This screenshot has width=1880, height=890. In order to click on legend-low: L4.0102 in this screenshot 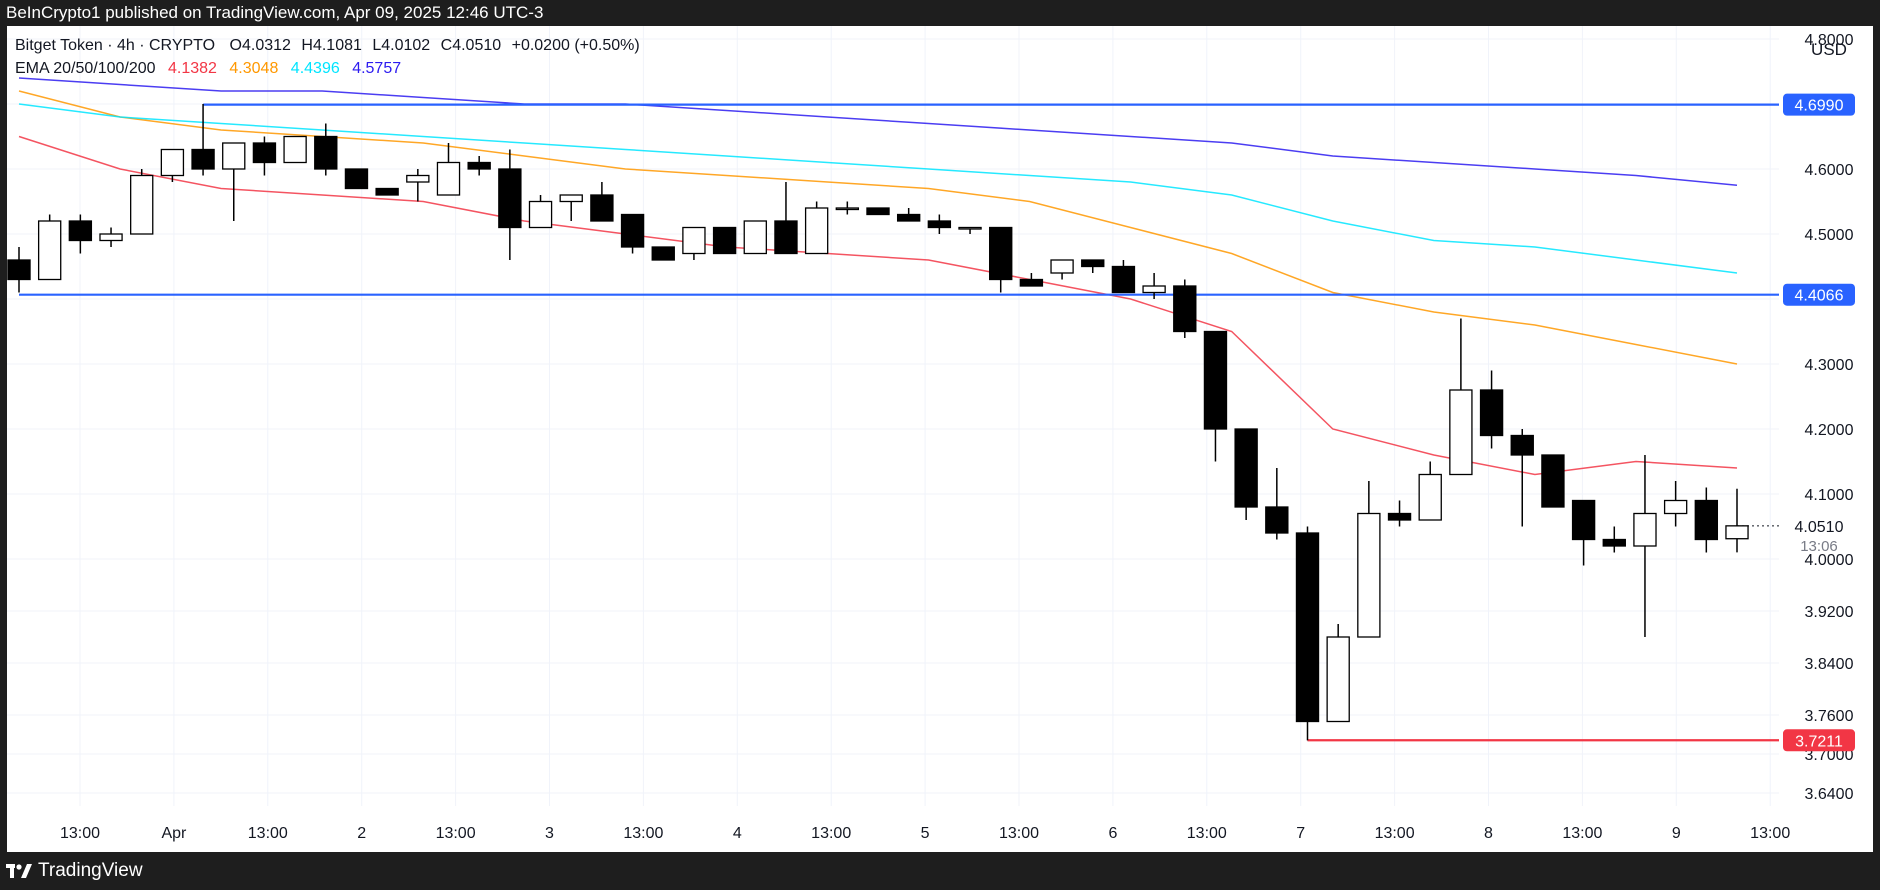, I will do `click(401, 45)`.